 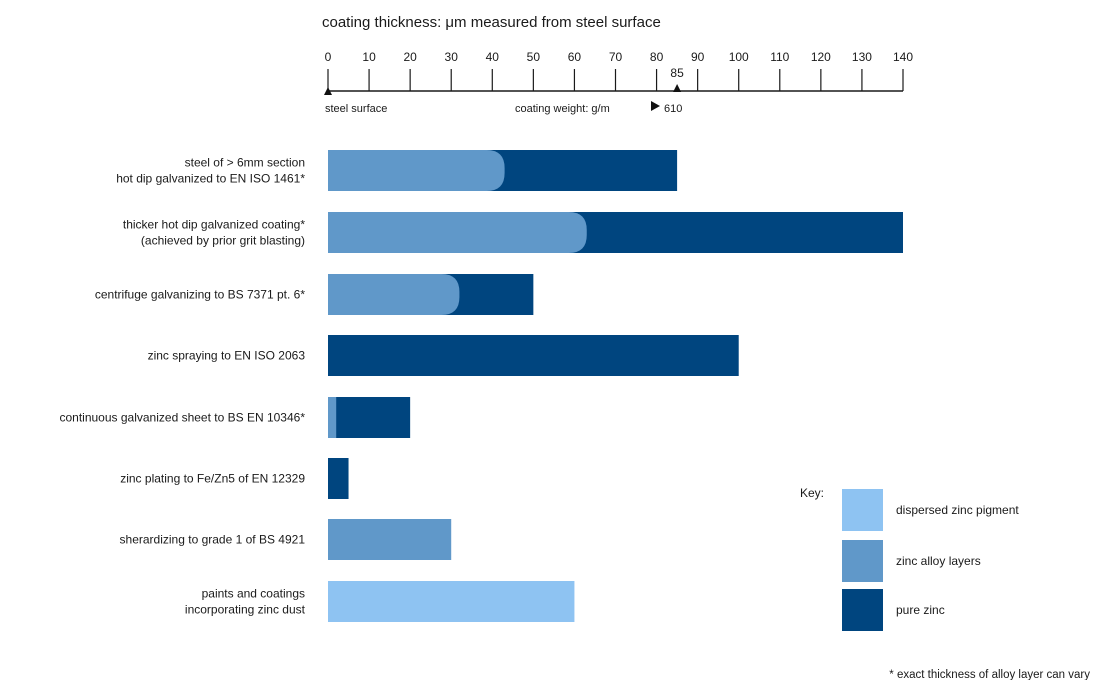 I want to click on tick-label: 30, so click(x=452, y=57).